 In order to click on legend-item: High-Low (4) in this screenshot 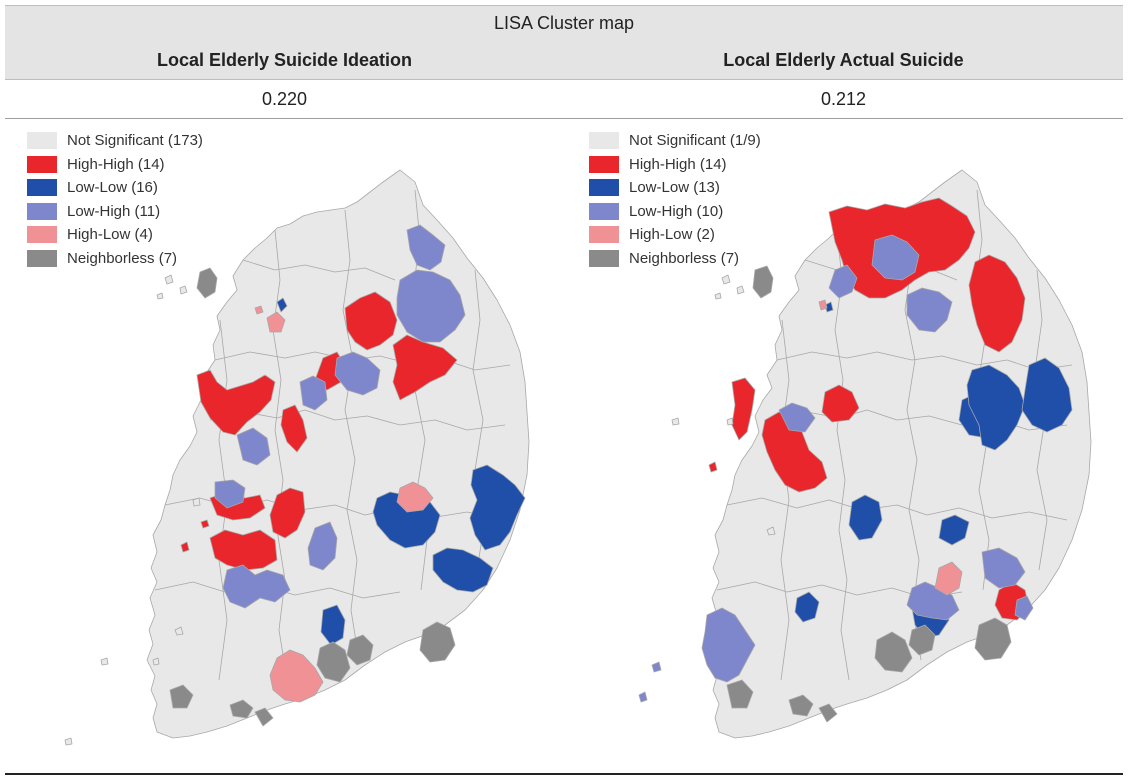, I will do `click(115, 235)`.